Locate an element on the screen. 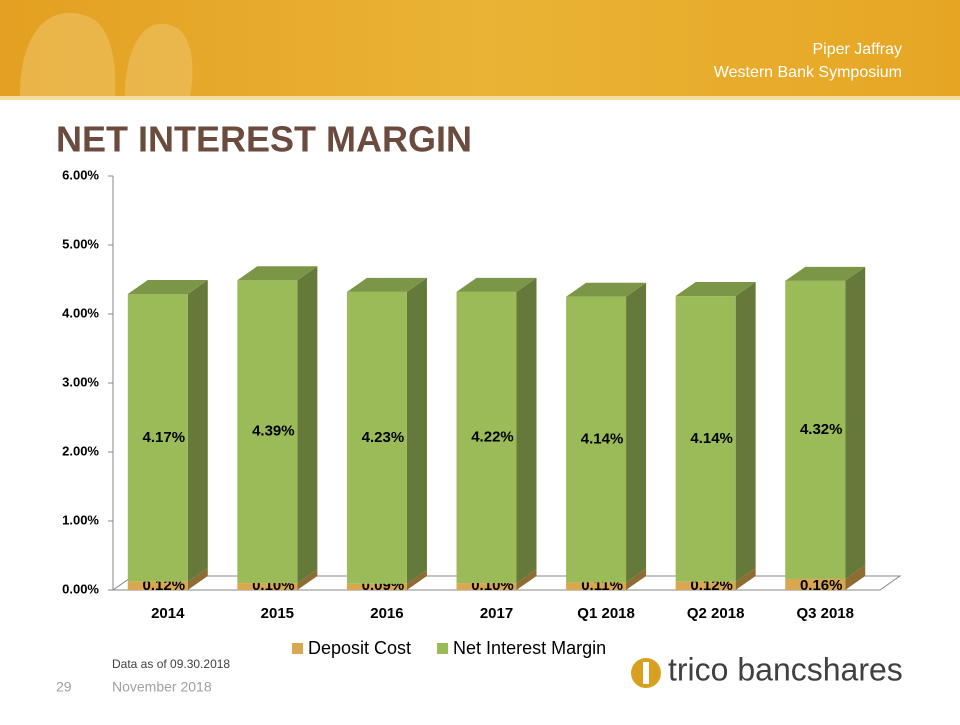  x-tick-label: Q1 2018 is located at coordinates (606, 613).